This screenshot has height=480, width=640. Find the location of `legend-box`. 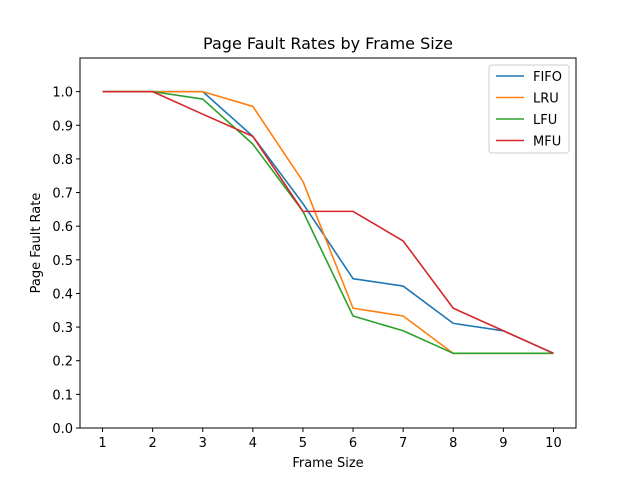

legend-box is located at coordinates (529, 109).